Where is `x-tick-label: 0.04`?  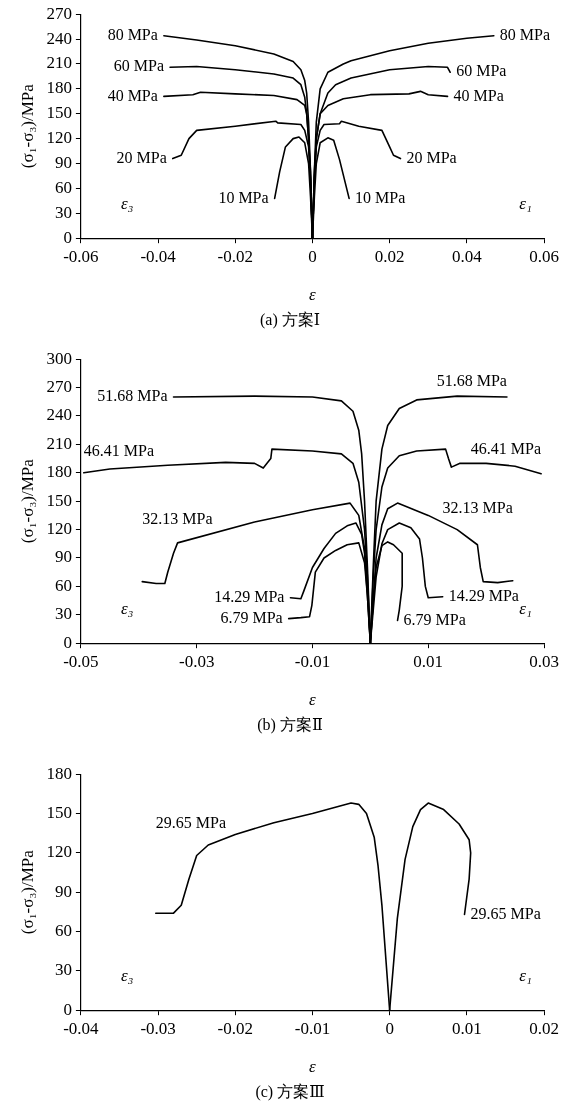
x-tick-label: 0.04 is located at coordinates (467, 256).